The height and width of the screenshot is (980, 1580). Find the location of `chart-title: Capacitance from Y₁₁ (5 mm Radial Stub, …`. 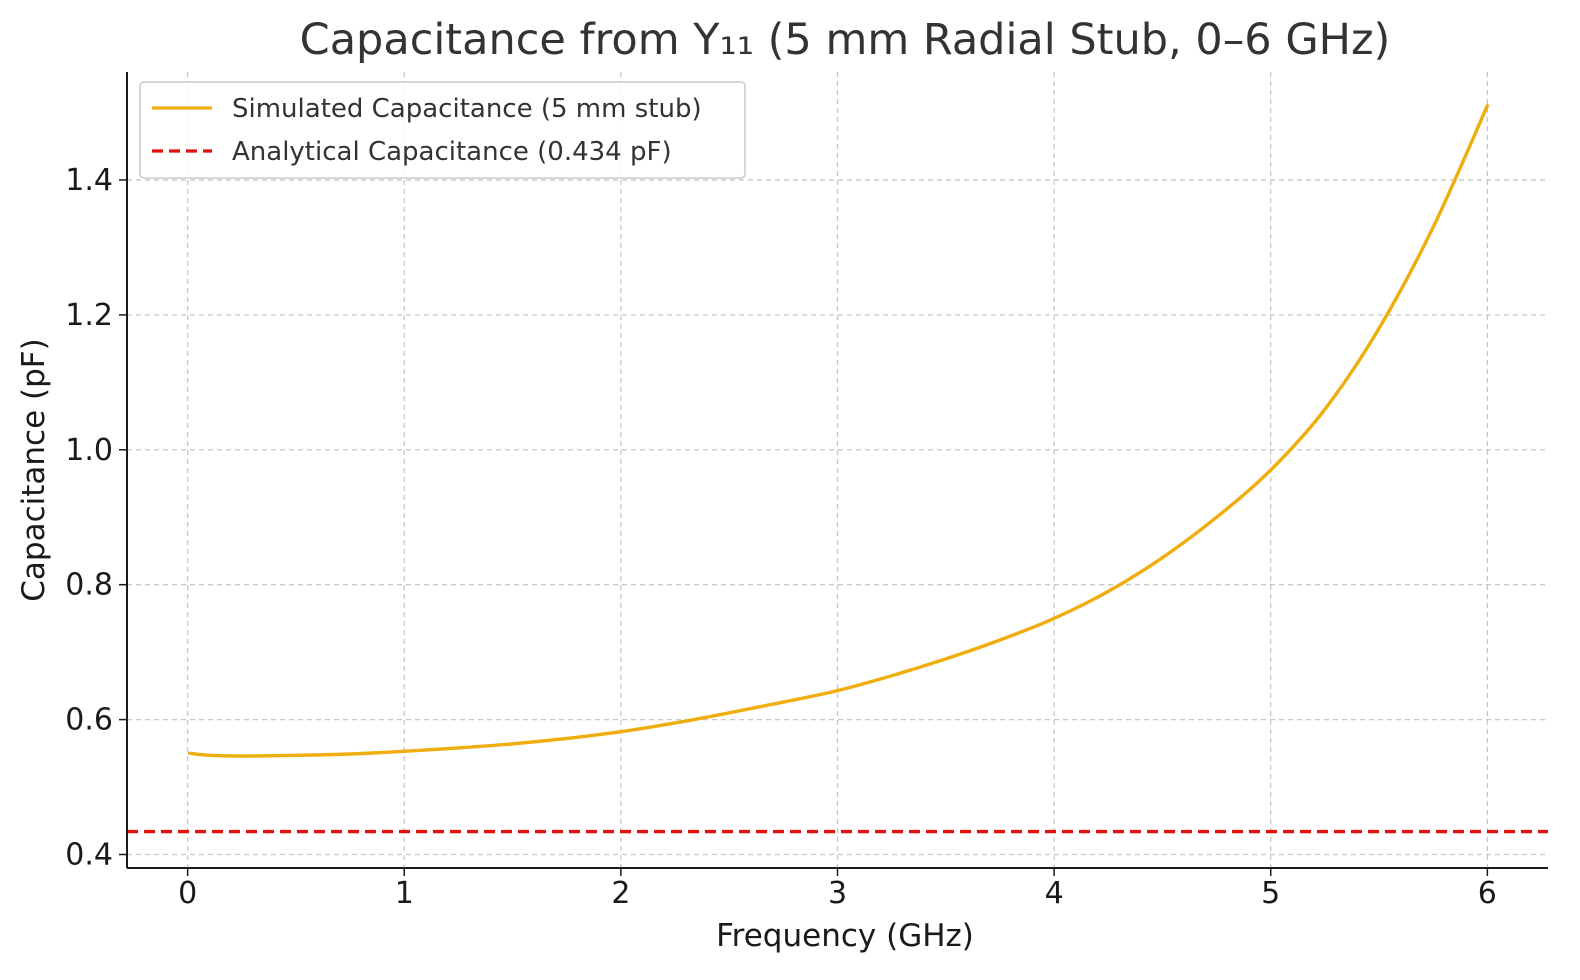

chart-title: Capacitance from Y₁₁ (5 mm Radial Stub, … is located at coordinates (845, 40).